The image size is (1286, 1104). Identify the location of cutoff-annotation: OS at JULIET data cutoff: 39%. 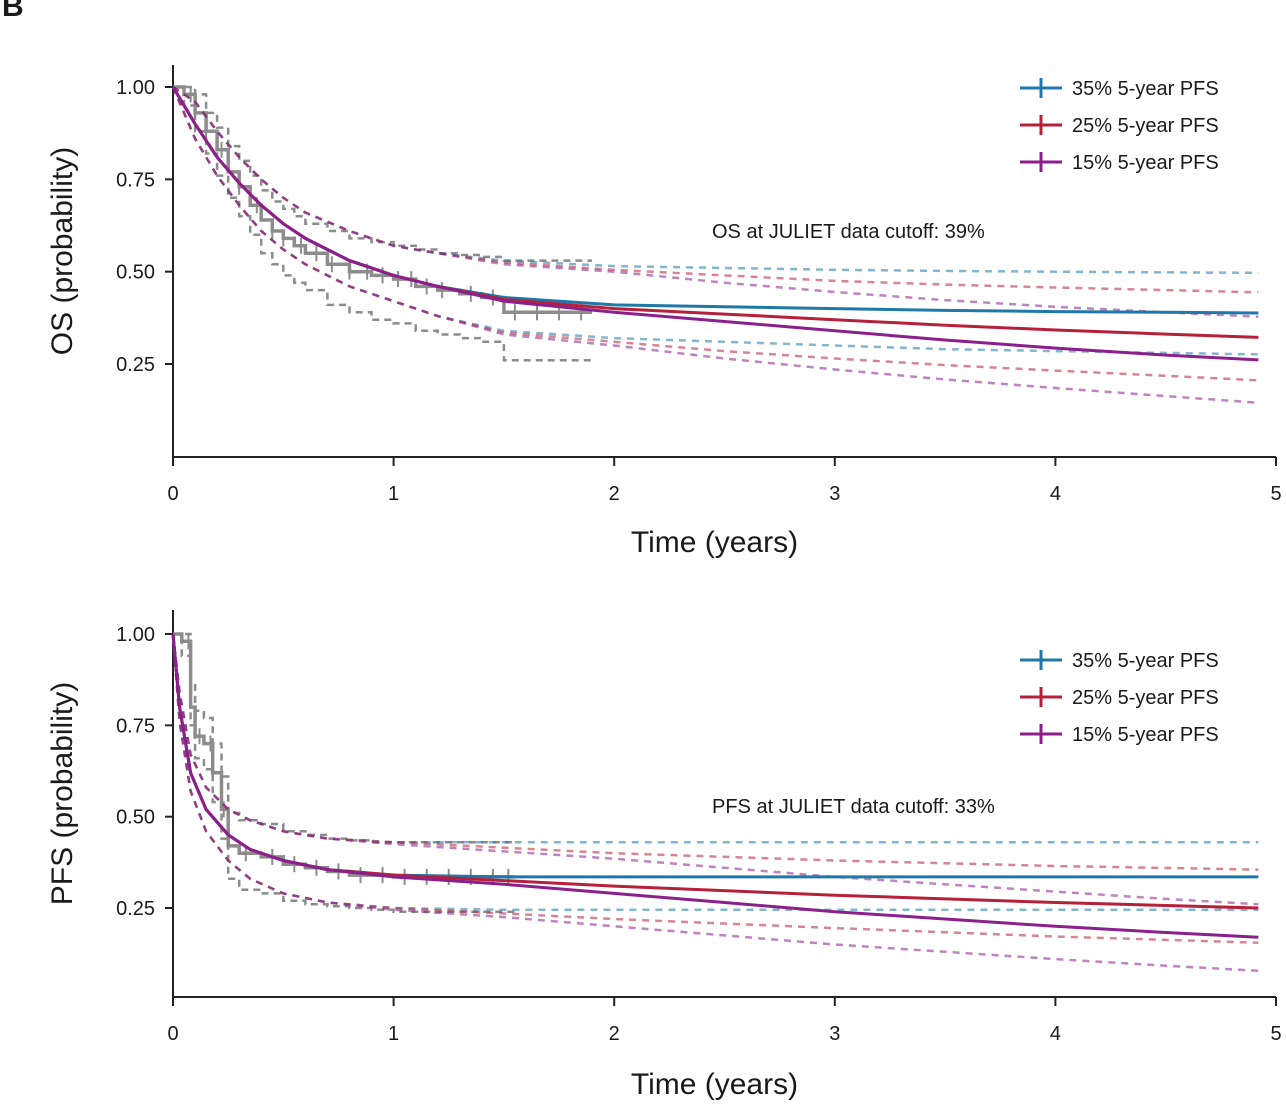
(848, 232).